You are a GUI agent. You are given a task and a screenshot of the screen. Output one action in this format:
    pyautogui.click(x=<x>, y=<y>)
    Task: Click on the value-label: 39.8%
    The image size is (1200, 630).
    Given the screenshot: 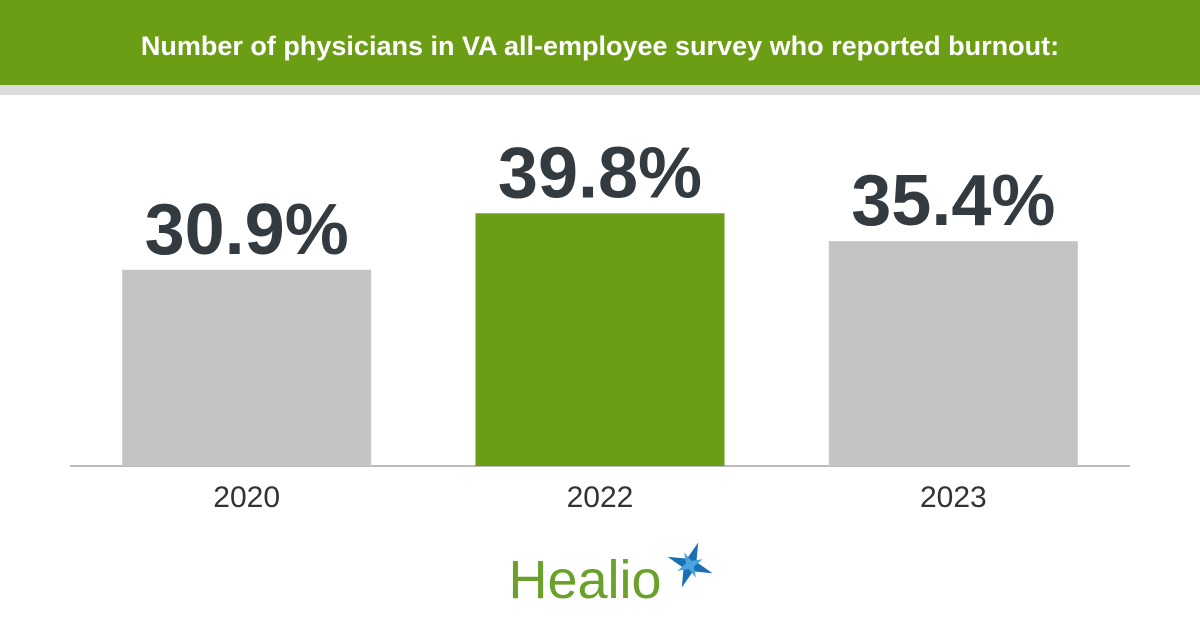 What is the action you would take?
    pyautogui.click(x=600, y=173)
    